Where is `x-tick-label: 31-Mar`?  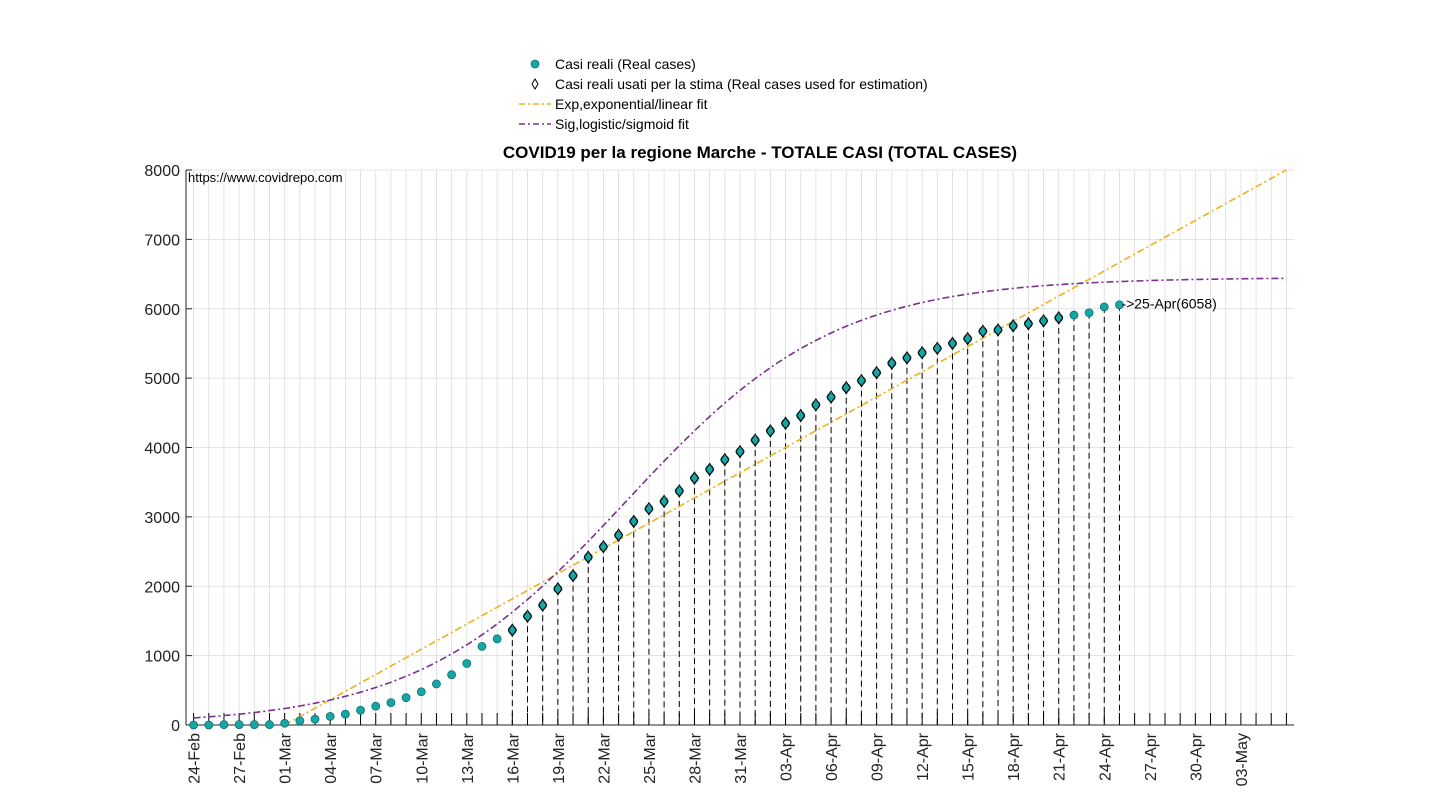
x-tick-label: 31-Mar is located at coordinates (741, 757).